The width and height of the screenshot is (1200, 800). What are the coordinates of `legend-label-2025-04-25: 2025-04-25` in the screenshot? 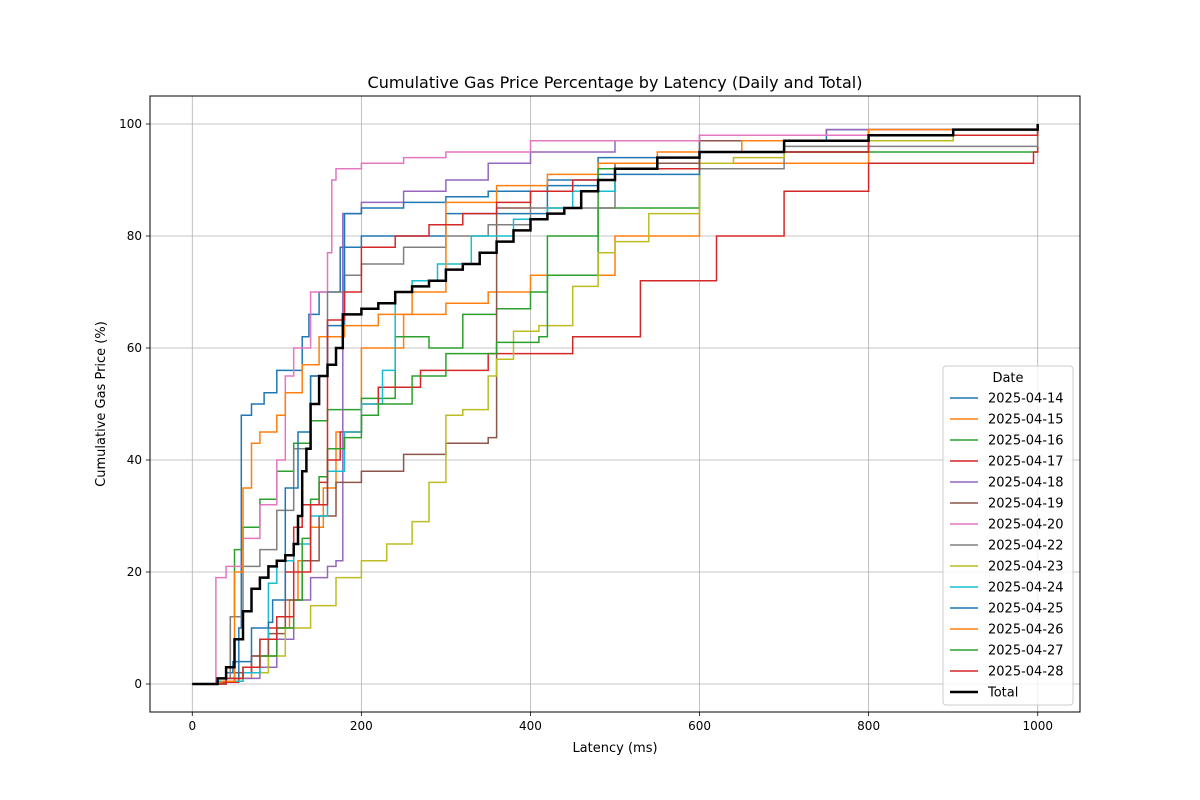 It's located at (1026, 609).